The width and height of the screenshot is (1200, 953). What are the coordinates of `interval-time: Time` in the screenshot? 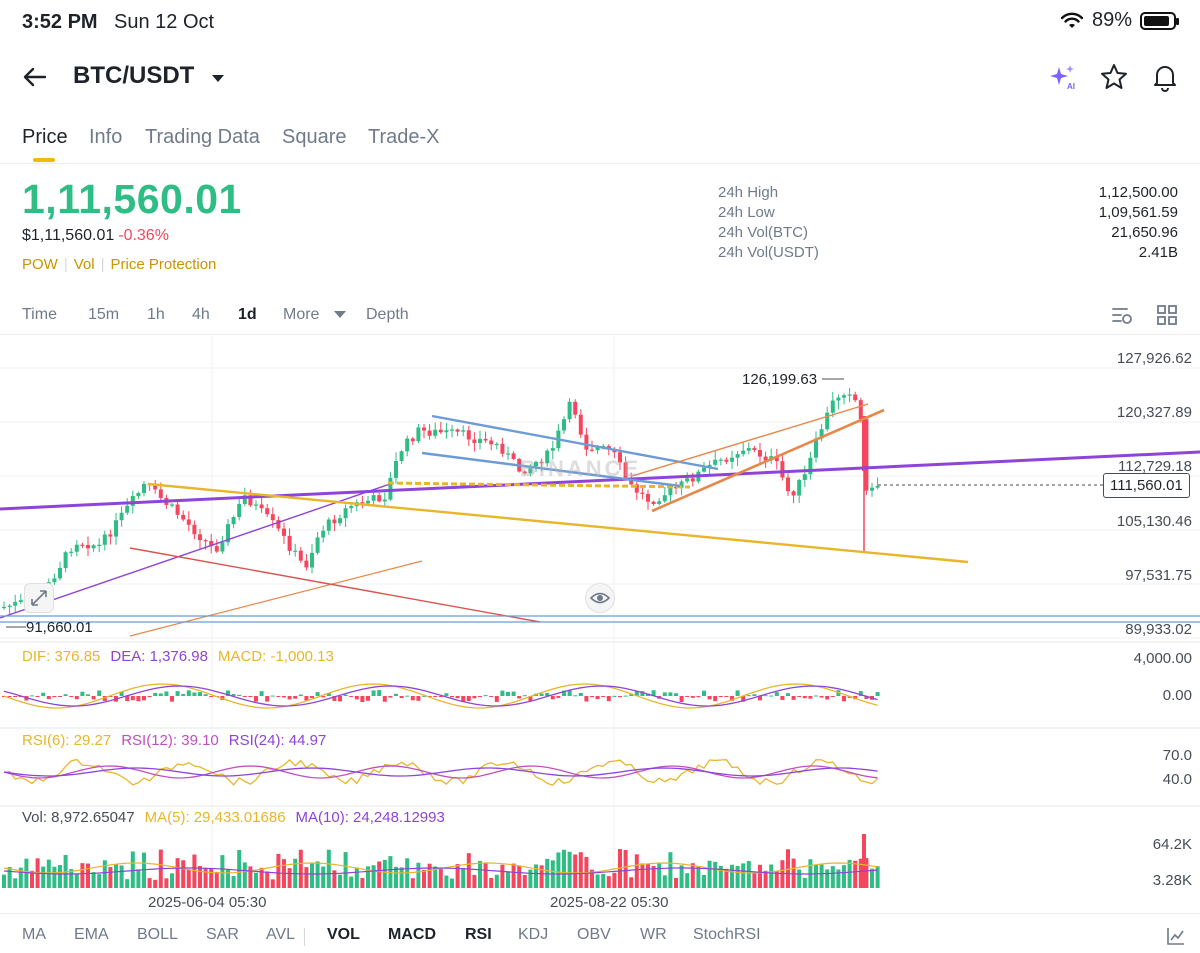 It's located at (39, 314).